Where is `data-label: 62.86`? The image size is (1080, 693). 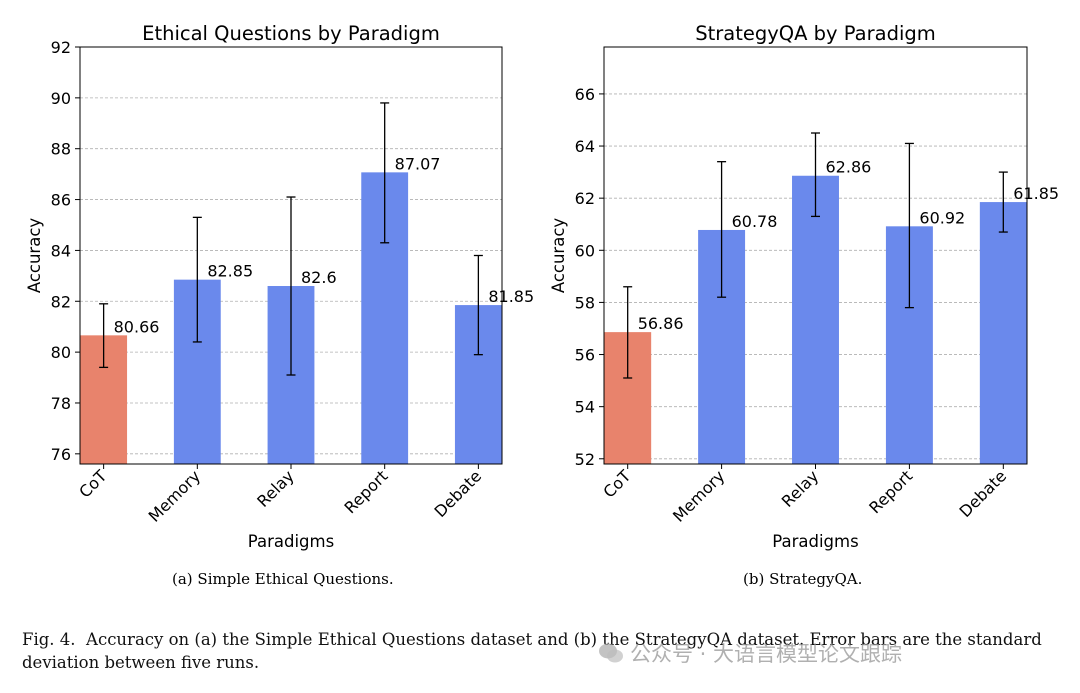 data-label: 62.86 is located at coordinates (849, 167).